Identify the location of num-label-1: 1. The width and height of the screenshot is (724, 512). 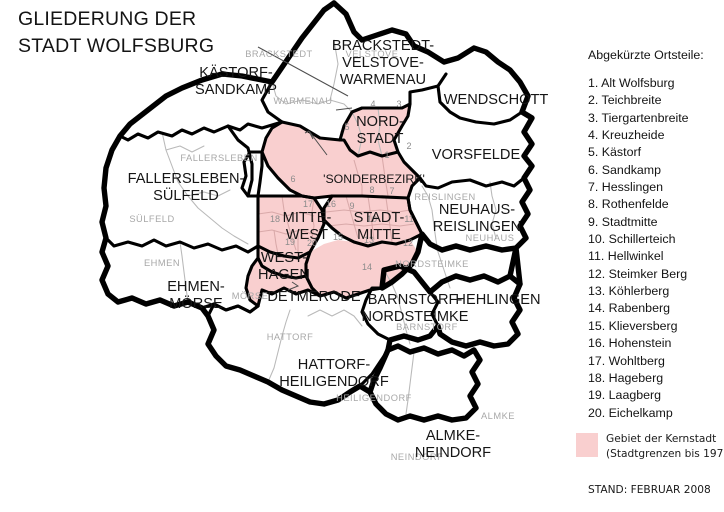
(386, 155).